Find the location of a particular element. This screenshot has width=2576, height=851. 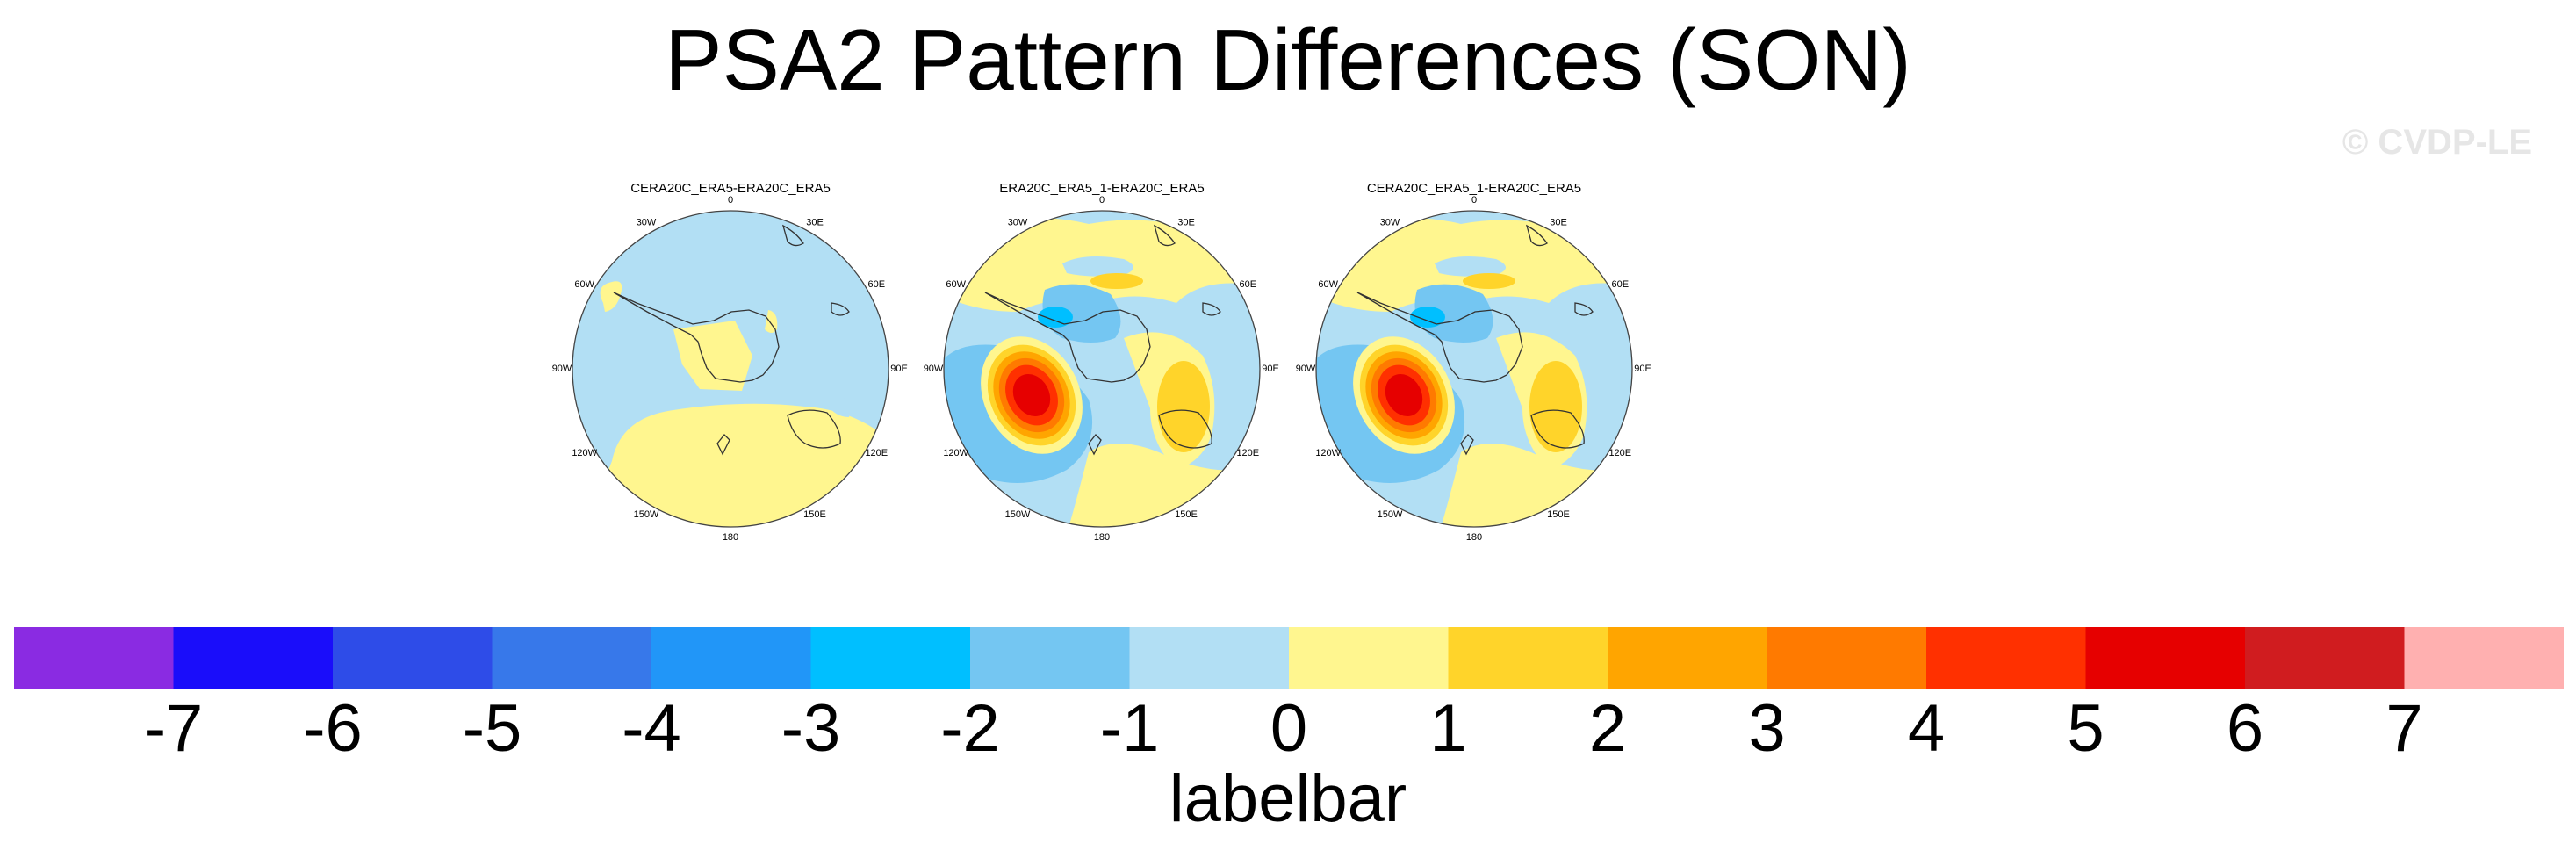

tick-label: 3 is located at coordinates (1767, 728).